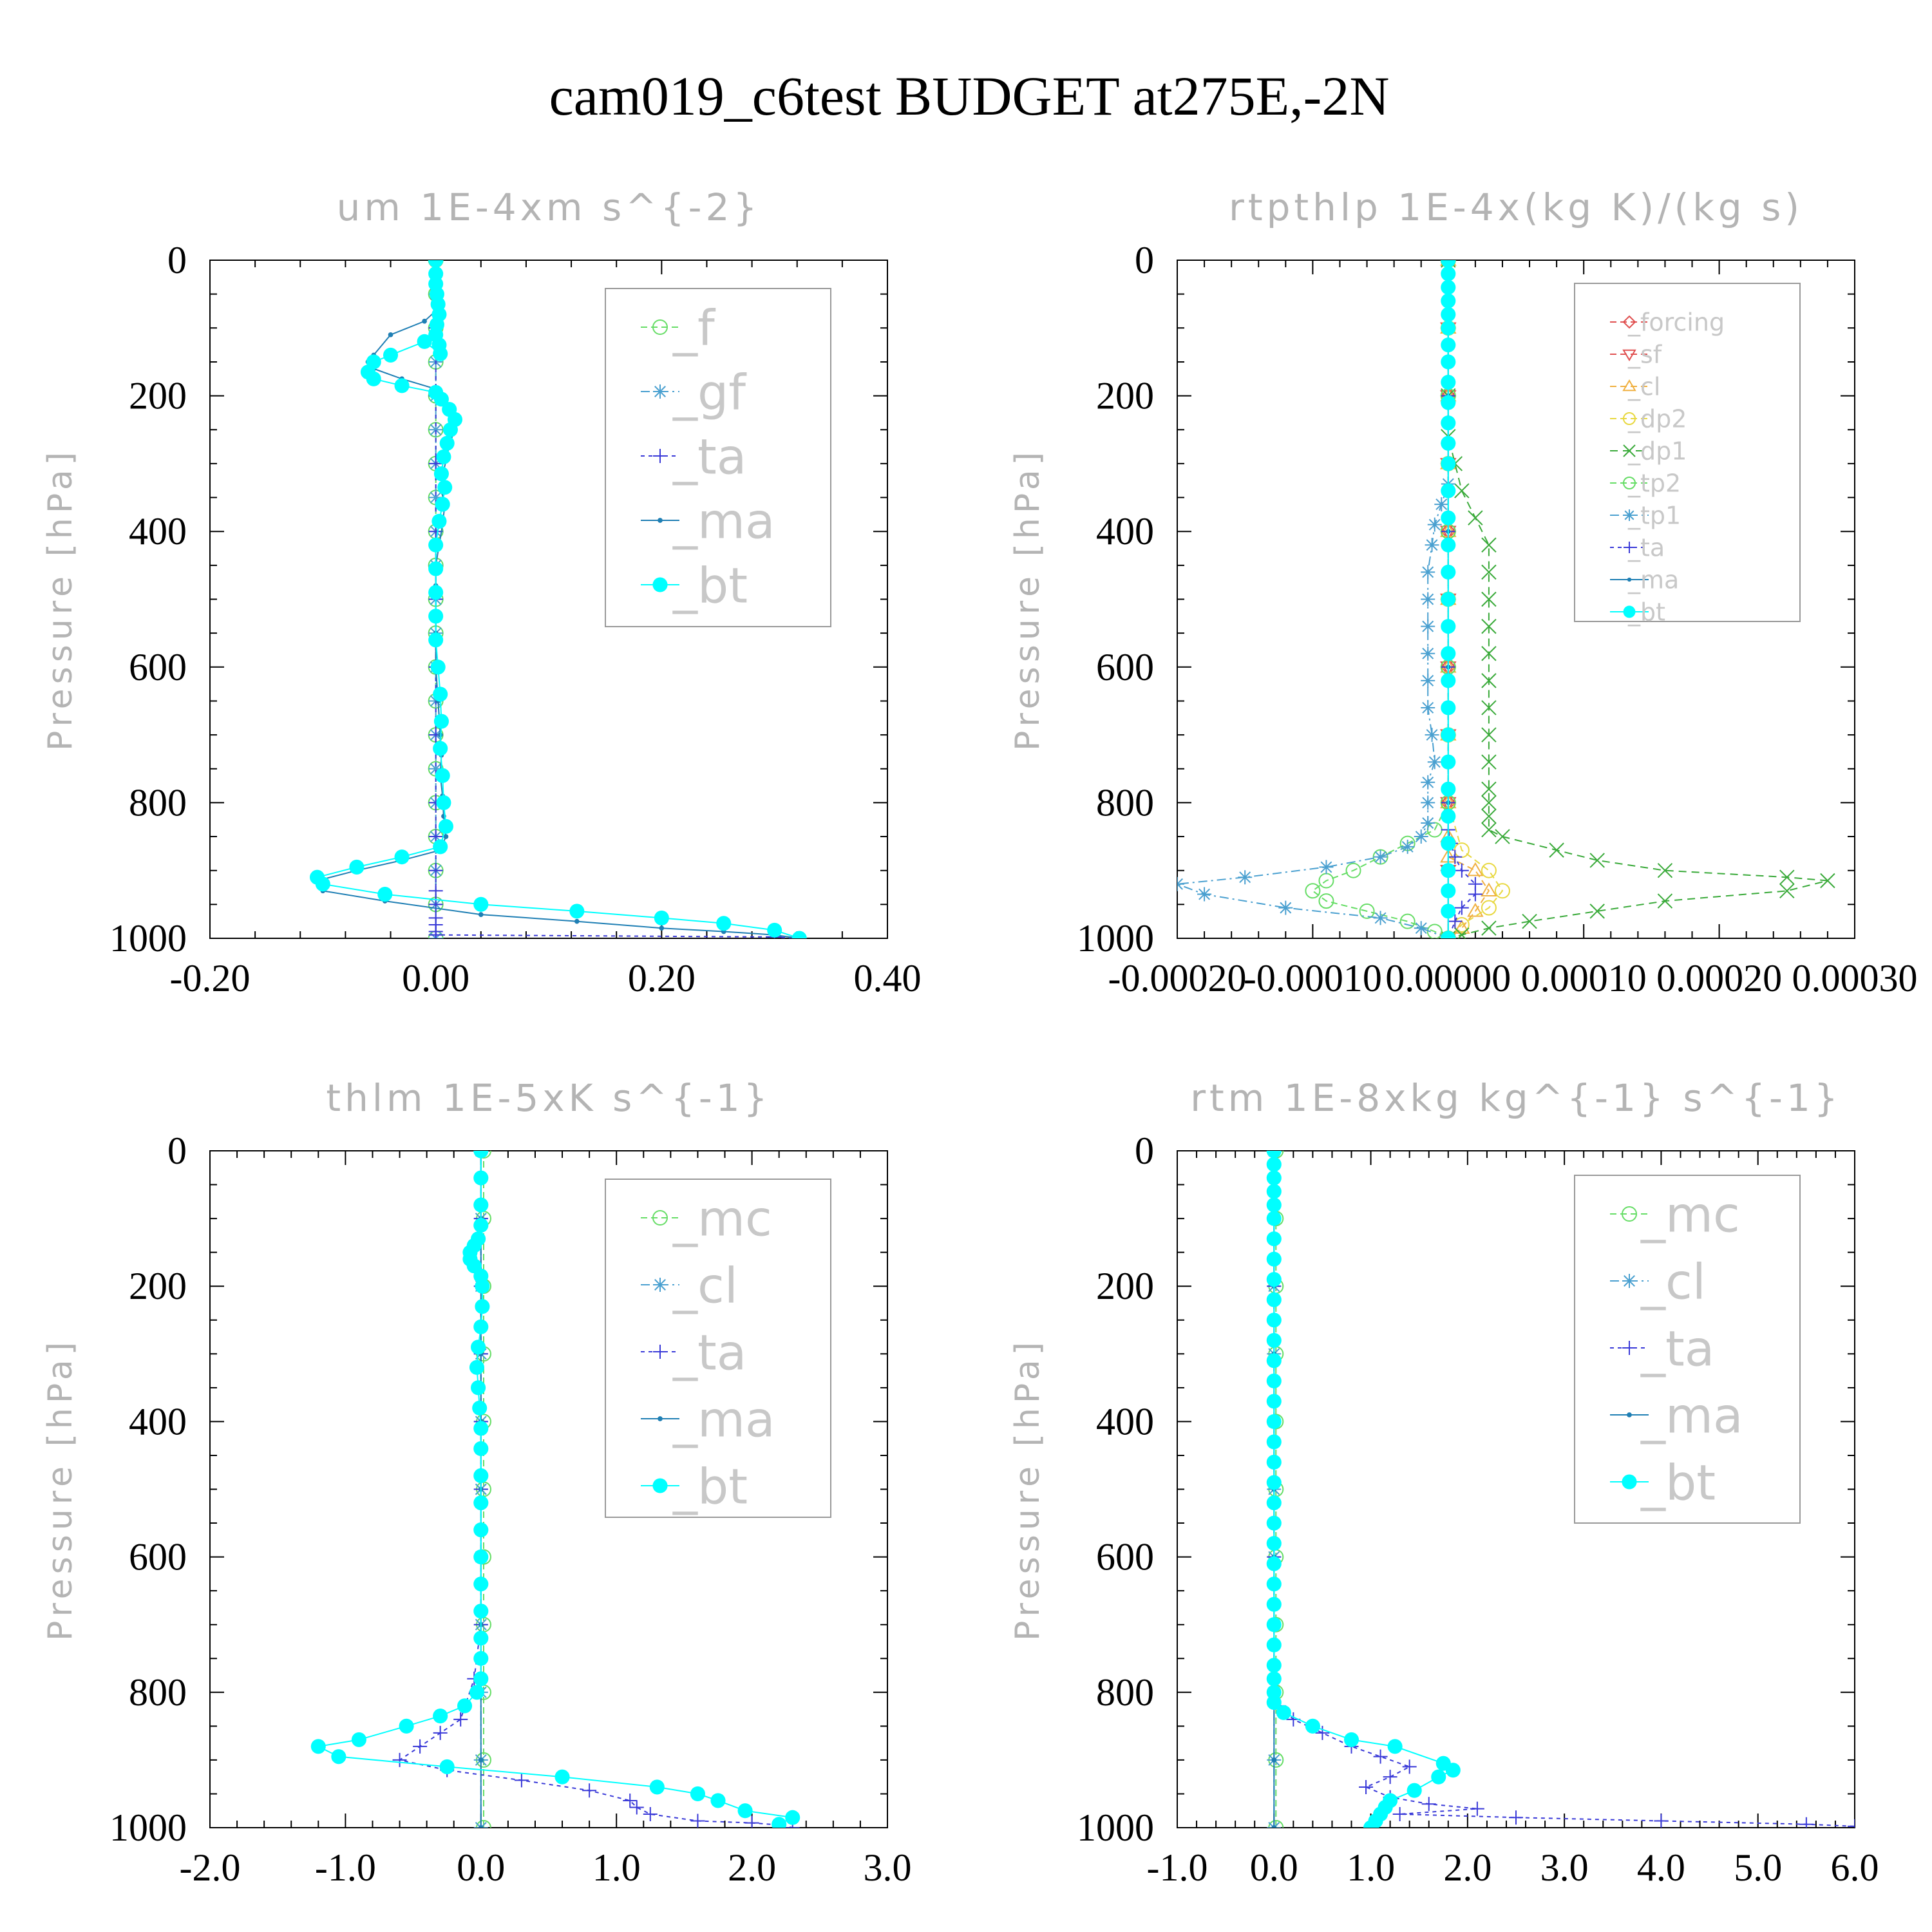 Image resolution: width=1932 pixels, height=1932 pixels. What do you see at coordinates (435, 978) in the screenshot?
I see `x-tick-label: 0.00` at bounding box center [435, 978].